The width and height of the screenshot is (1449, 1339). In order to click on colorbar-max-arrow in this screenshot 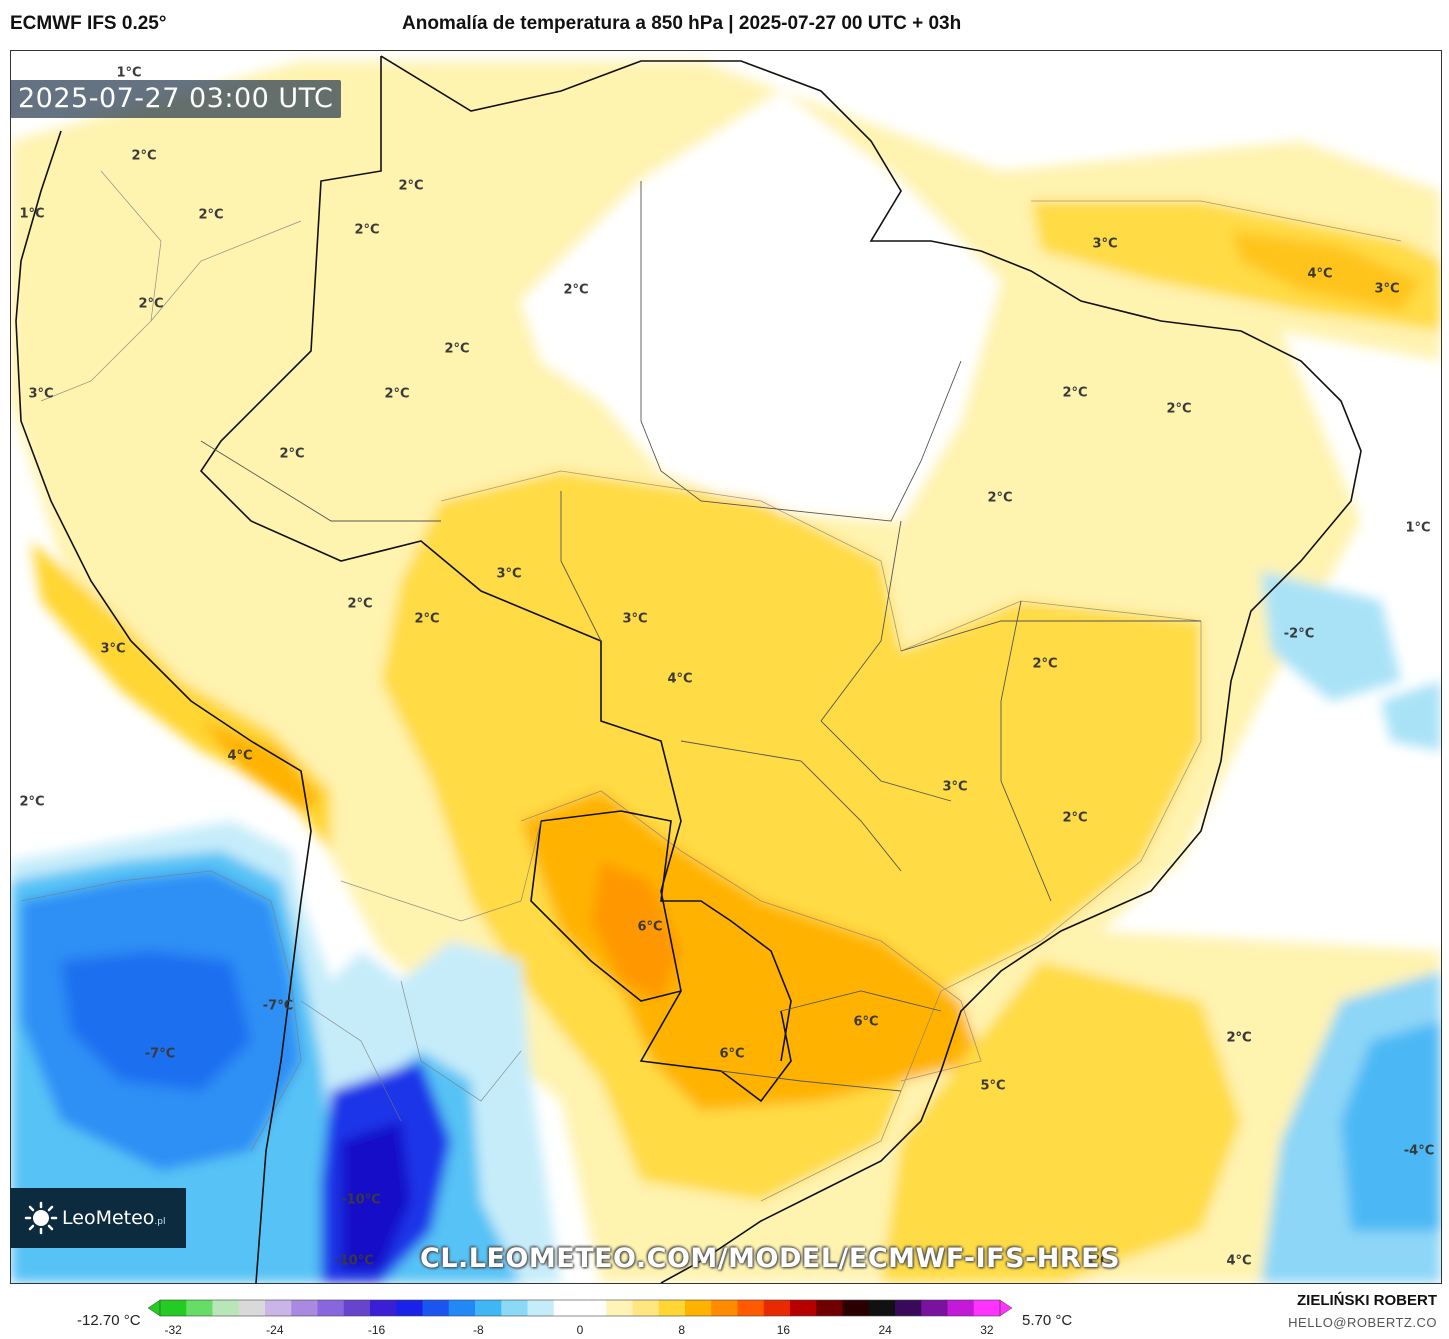, I will do `click(1005, 1308)`.